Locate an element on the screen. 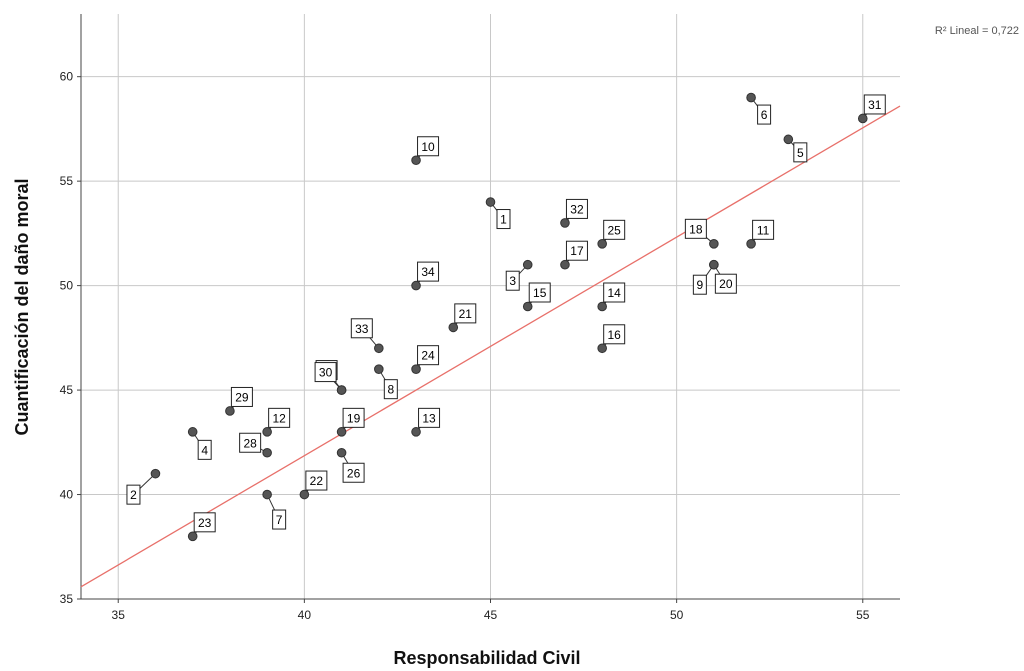  point-label: 7 is located at coordinates (279, 520).